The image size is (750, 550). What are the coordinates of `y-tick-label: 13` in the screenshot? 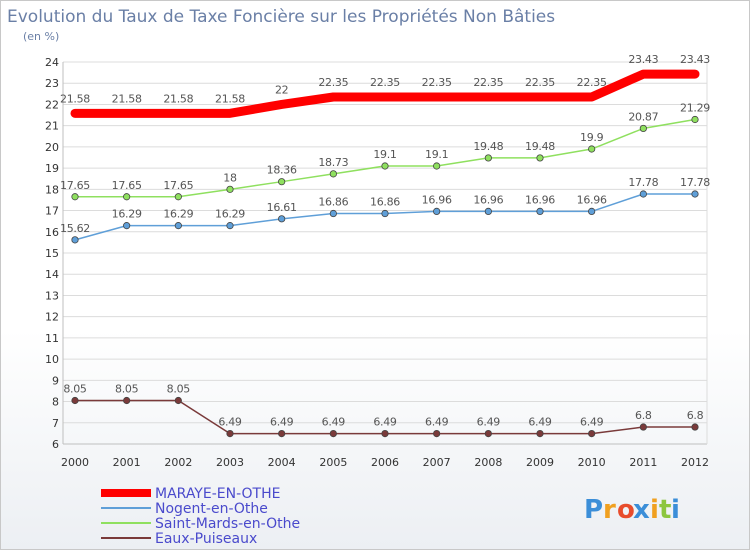 It's located at (52, 295).